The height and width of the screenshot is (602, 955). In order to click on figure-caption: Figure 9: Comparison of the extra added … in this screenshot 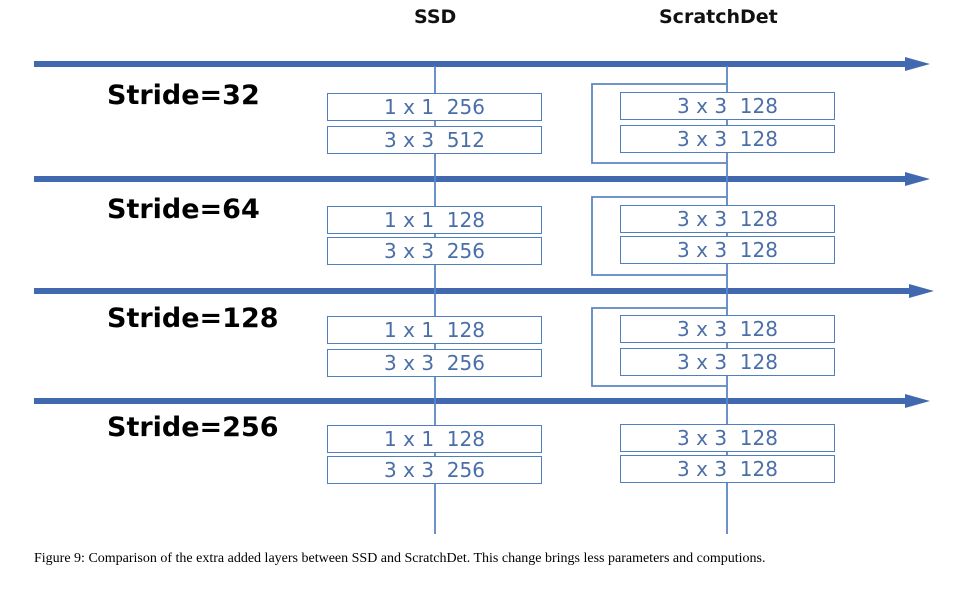, I will do `click(400, 558)`.